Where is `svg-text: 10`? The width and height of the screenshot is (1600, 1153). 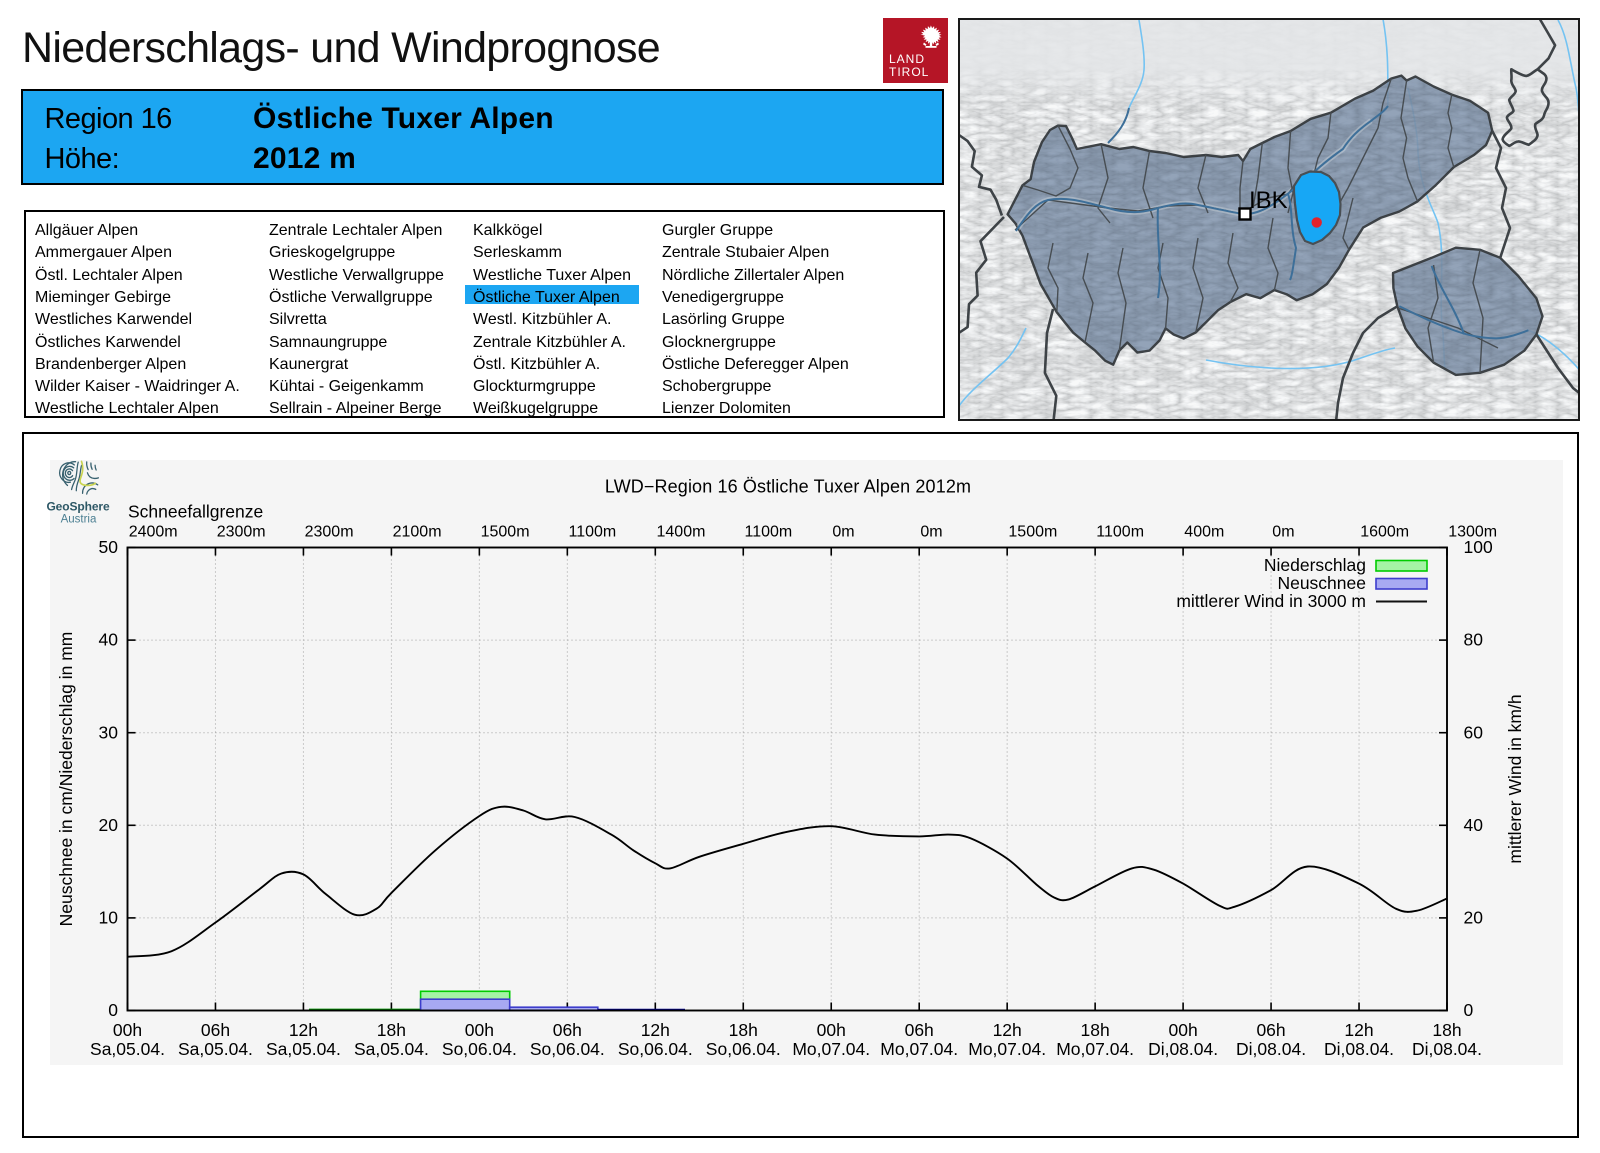
svg-text: 10 is located at coordinates (109, 918).